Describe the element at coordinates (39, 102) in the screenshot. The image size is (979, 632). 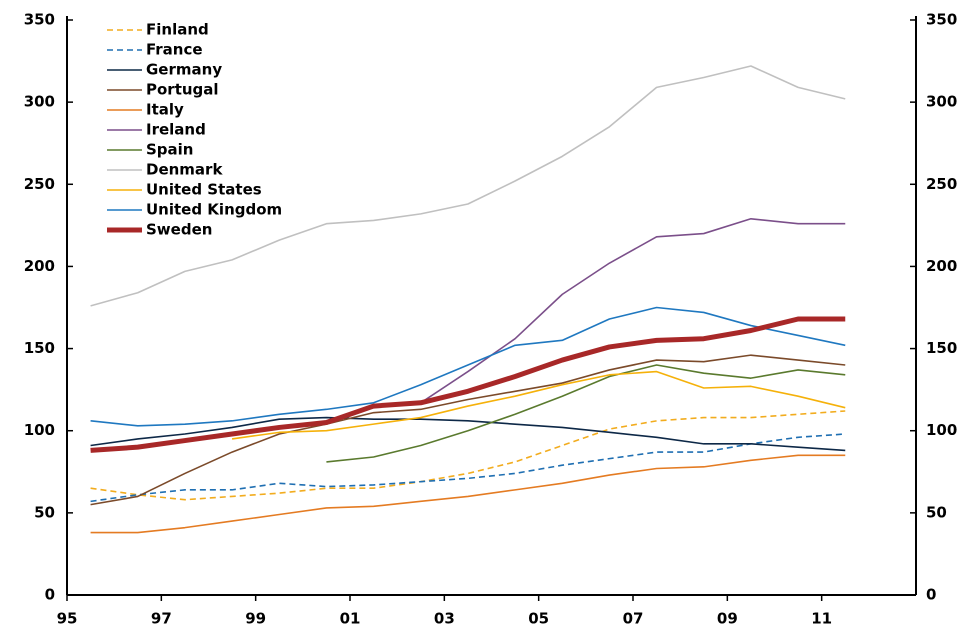
I see `y-tick-label: 300` at that location.